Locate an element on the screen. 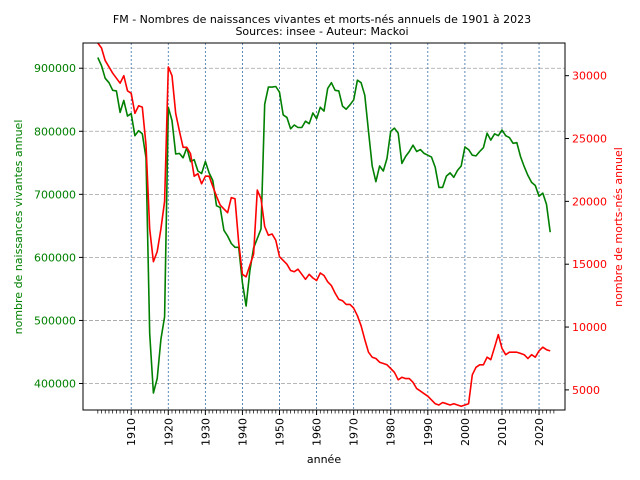  right-y-tick-label-5000: 5000 is located at coordinates (586, 390).